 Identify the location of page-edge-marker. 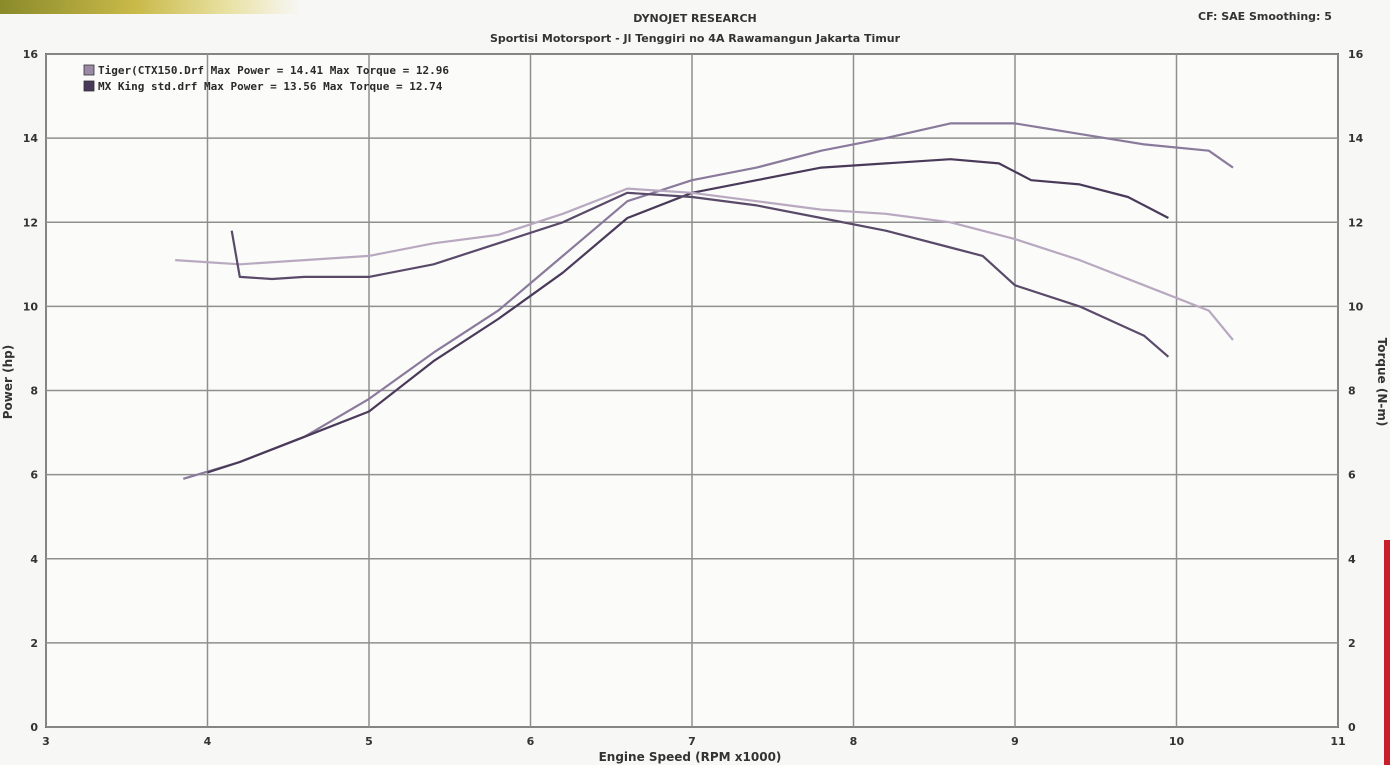
(1387, 652).